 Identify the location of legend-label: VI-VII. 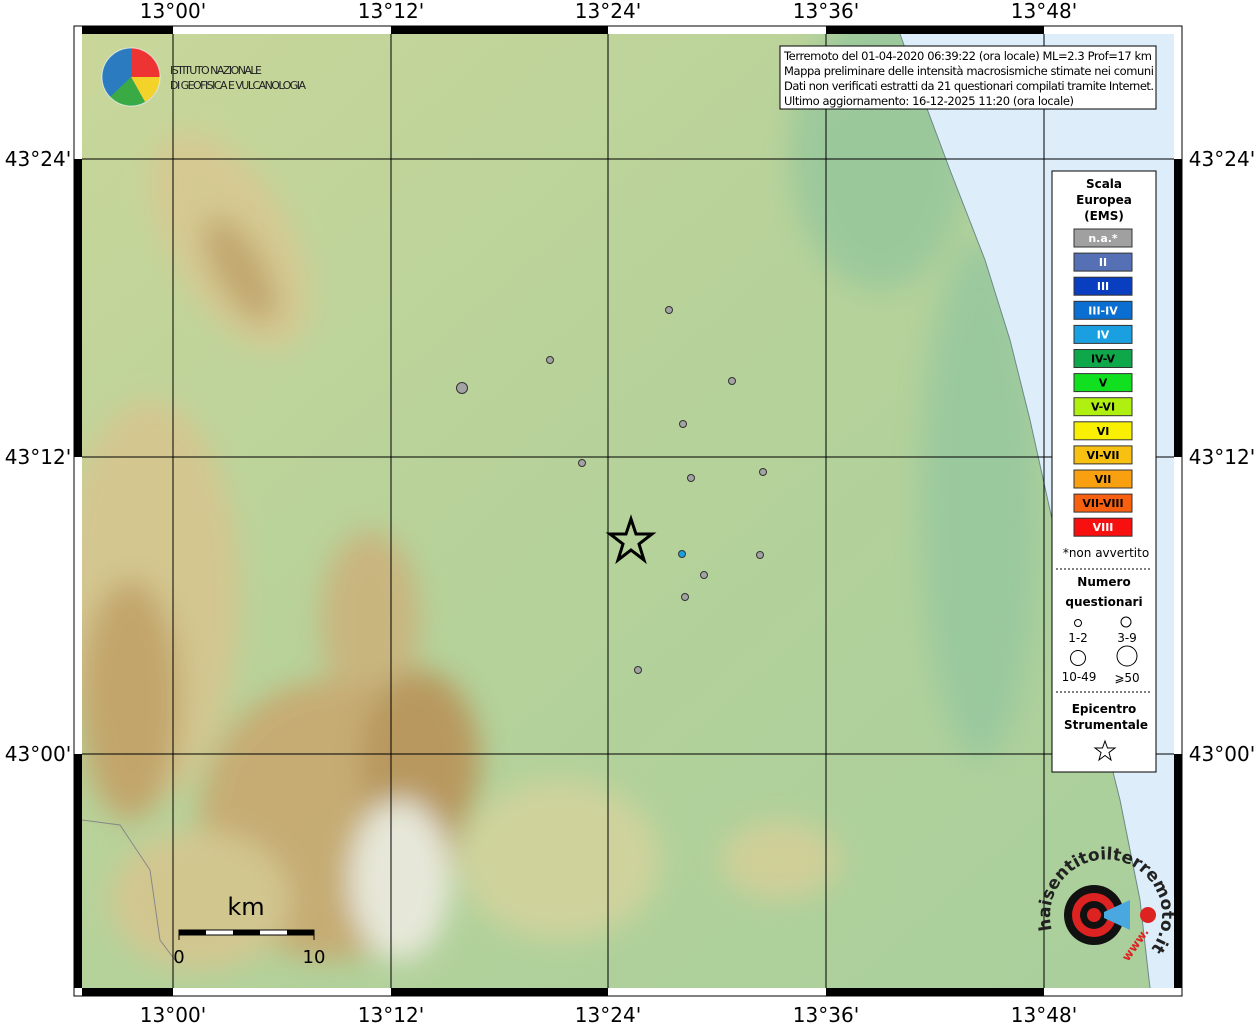
(1102, 455).